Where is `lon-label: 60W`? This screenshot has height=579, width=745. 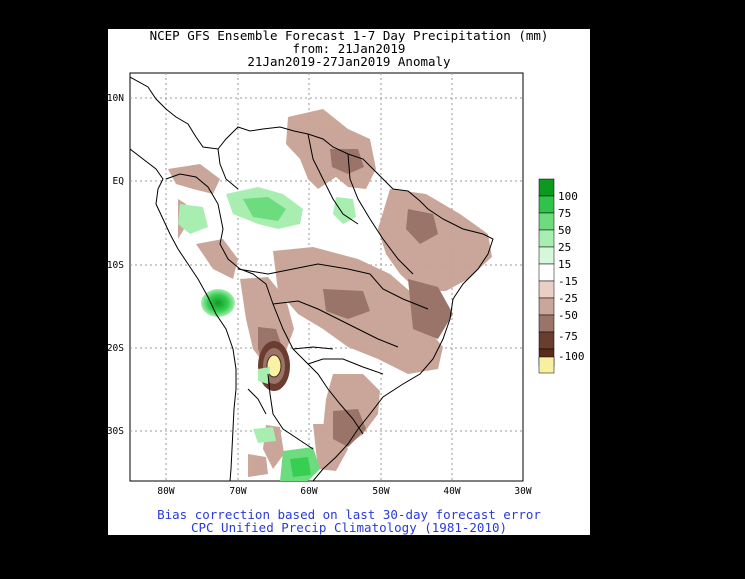 lon-label: 60W is located at coordinates (308, 491).